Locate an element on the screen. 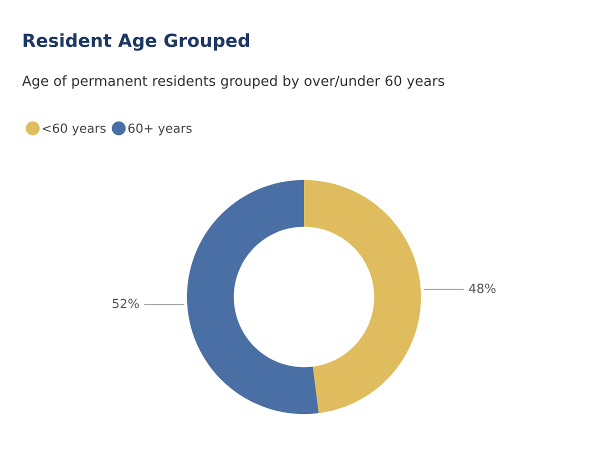 The width and height of the screenshot is (596, 454). data-label: 48% is located at coordinates (482, 289).